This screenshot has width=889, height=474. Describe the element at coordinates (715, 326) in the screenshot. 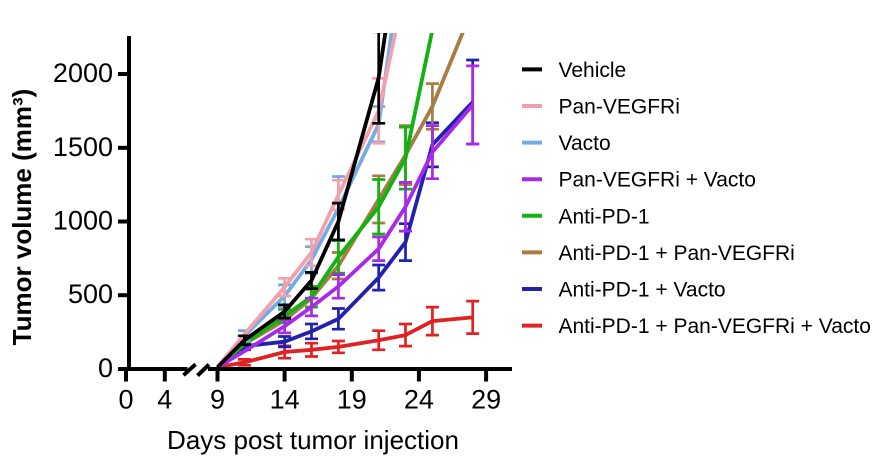

I see `svg-text: Anti-PD-1 + Pan-VEGFRi + Vacto` at that location.